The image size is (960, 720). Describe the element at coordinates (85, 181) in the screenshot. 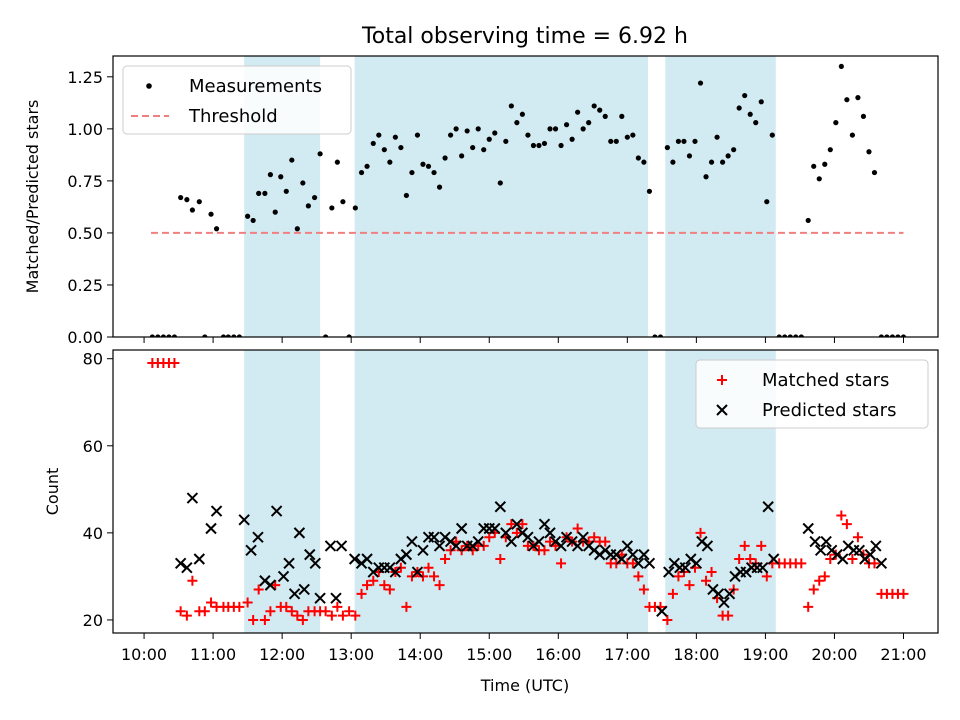

I see `y-tick-label: 0.75` at that location.